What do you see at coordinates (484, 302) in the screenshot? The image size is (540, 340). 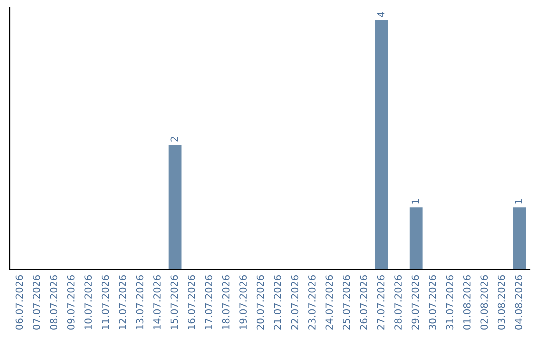 I see `x-tick-label: 02.08.2026` at bounding box center [484, 302].